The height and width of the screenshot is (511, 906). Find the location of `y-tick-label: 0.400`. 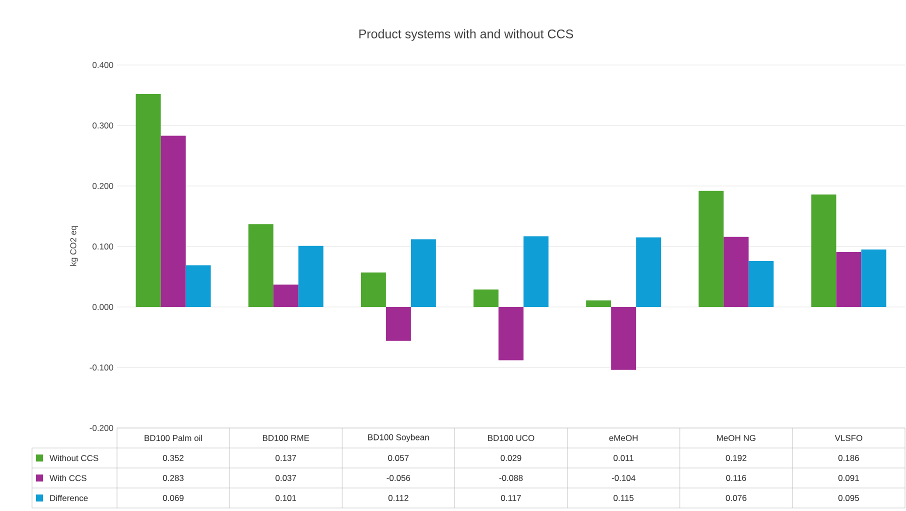

y-tick-label: 0.400 is located at coordinates (103, 65).